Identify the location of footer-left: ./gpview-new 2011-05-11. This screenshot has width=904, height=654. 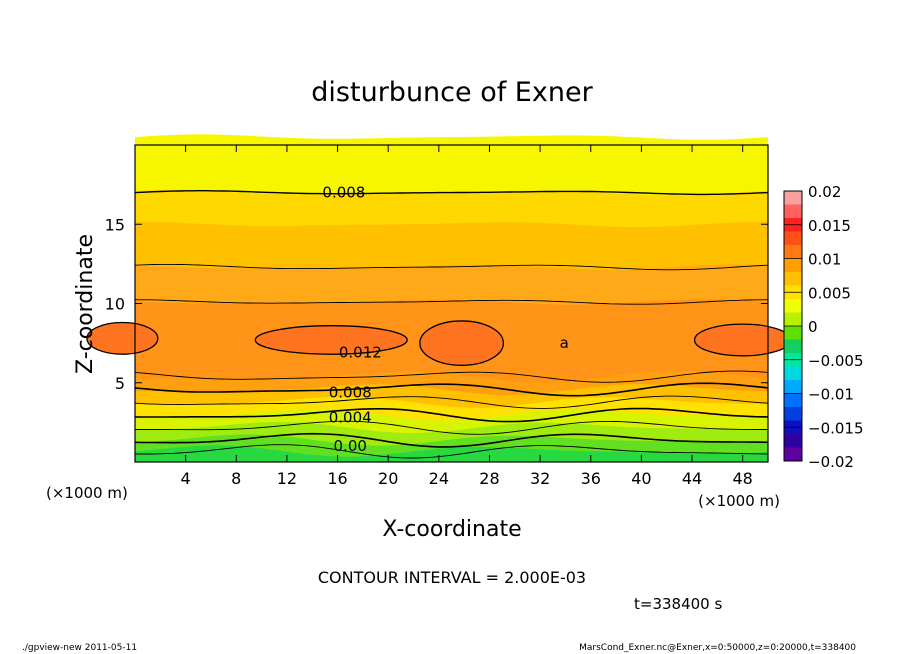
(79, 648).